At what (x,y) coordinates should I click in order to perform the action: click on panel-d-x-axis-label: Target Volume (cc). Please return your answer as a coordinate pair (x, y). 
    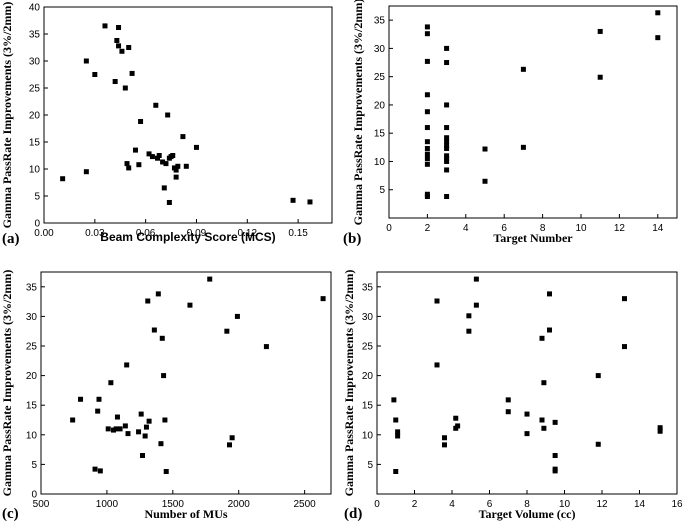
    Looking at the image, I should click on (527, 514).